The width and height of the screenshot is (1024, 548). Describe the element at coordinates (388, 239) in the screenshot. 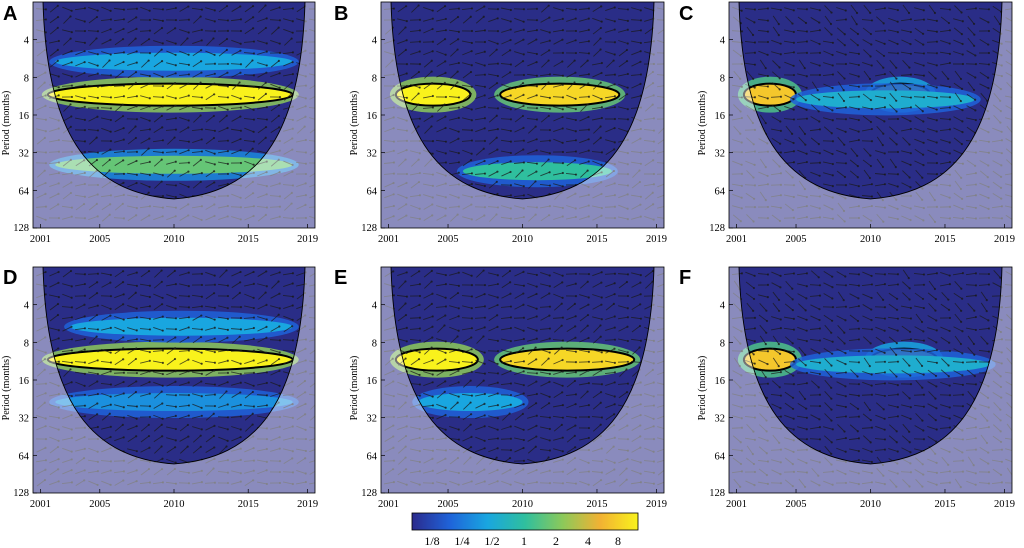

I see `x-tick-label: 2001` at that location.